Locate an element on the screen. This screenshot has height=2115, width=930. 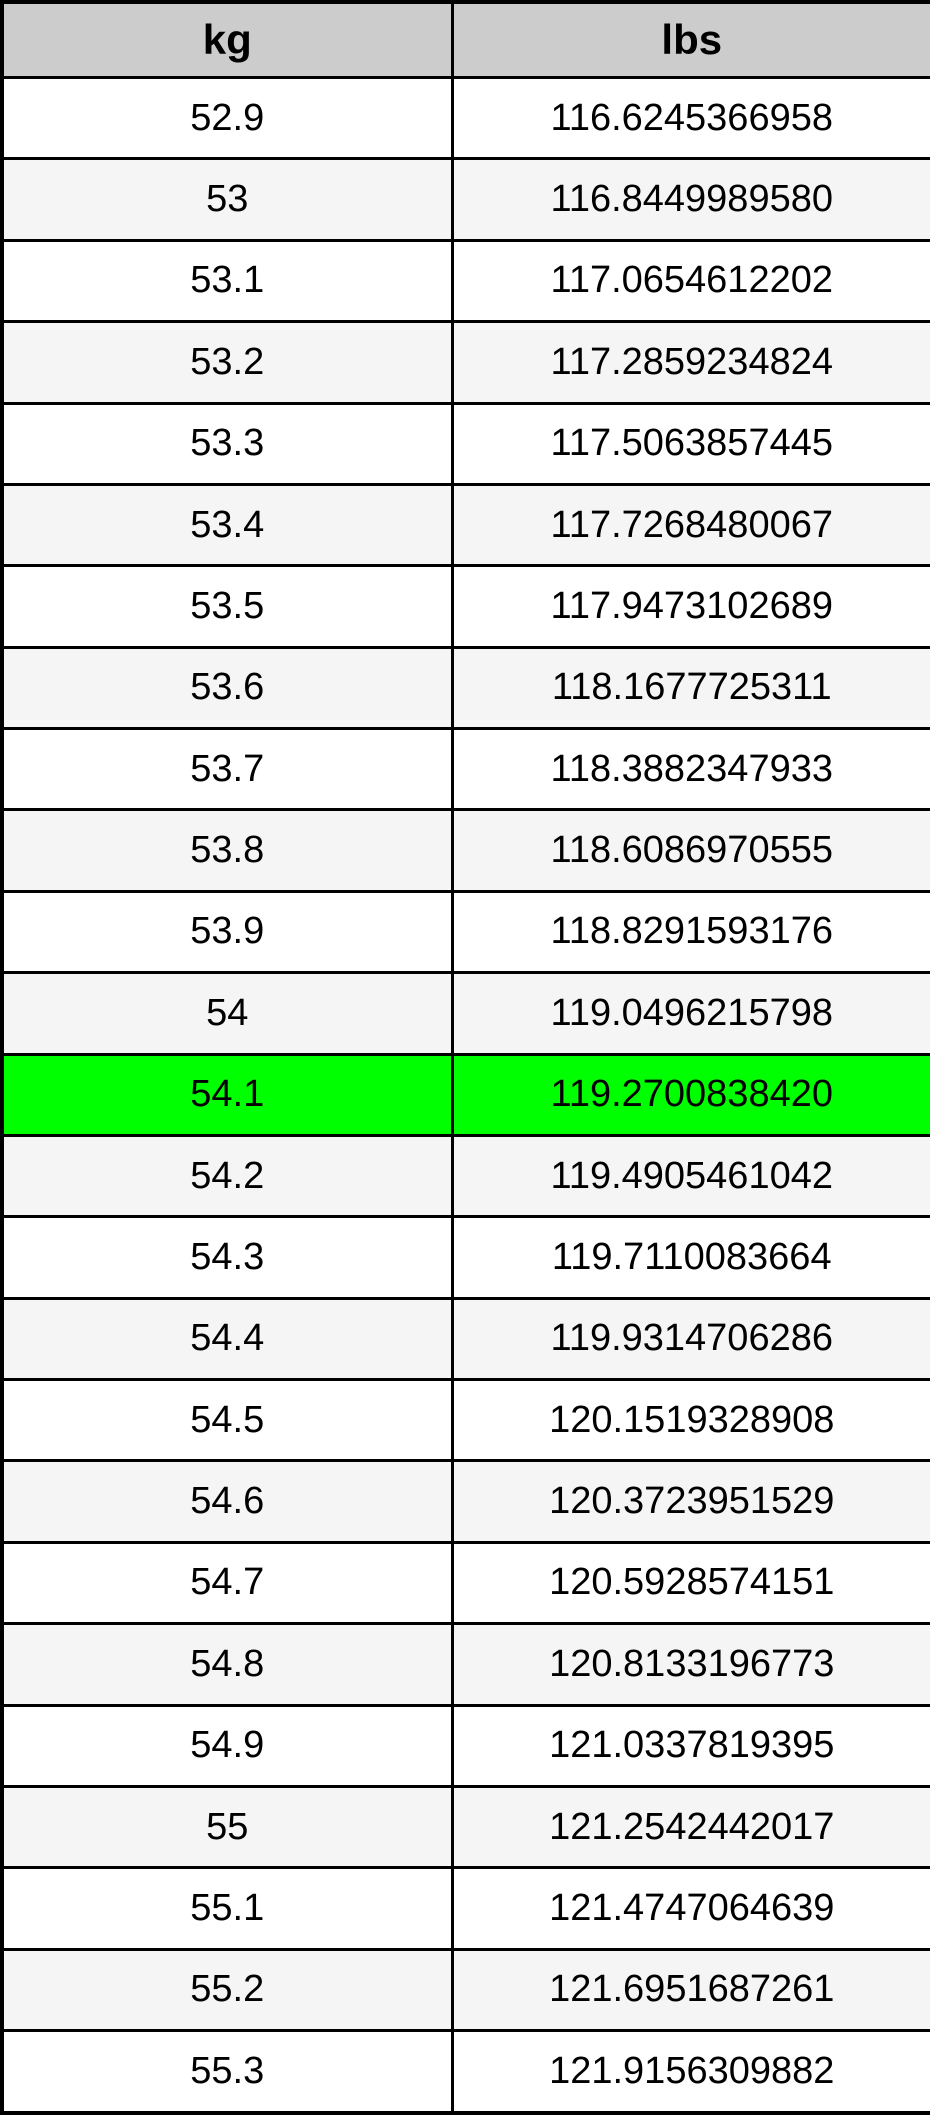
lbs-cell: 118.6086970555 is located at coordinates (690, 850).